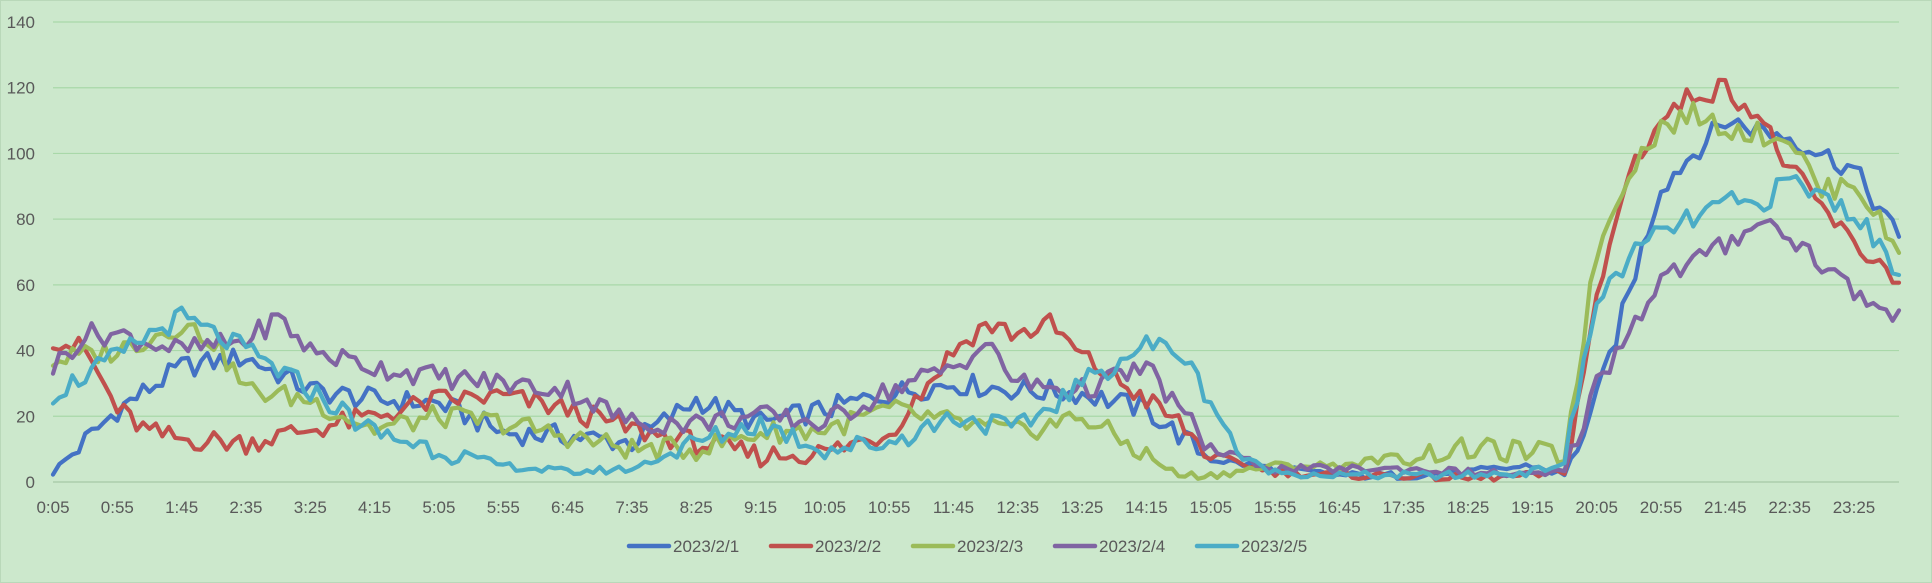  Describe the element at coordinates (1725, 507) in the screenshot. I see `x-tick-label: 21:45` at that location.